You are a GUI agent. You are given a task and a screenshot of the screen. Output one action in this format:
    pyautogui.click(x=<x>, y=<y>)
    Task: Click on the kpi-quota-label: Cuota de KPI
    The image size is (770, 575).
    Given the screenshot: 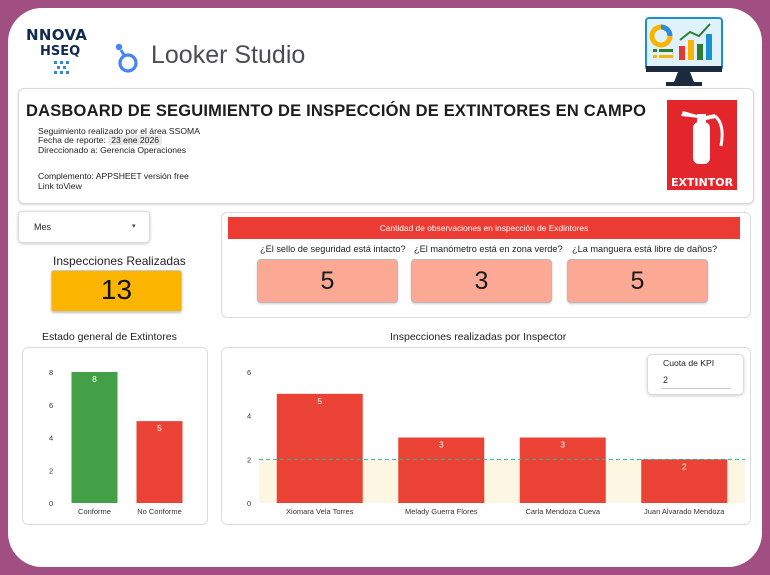 What is the action you would take?
    pyautogui.click(x=689, y=363)
    